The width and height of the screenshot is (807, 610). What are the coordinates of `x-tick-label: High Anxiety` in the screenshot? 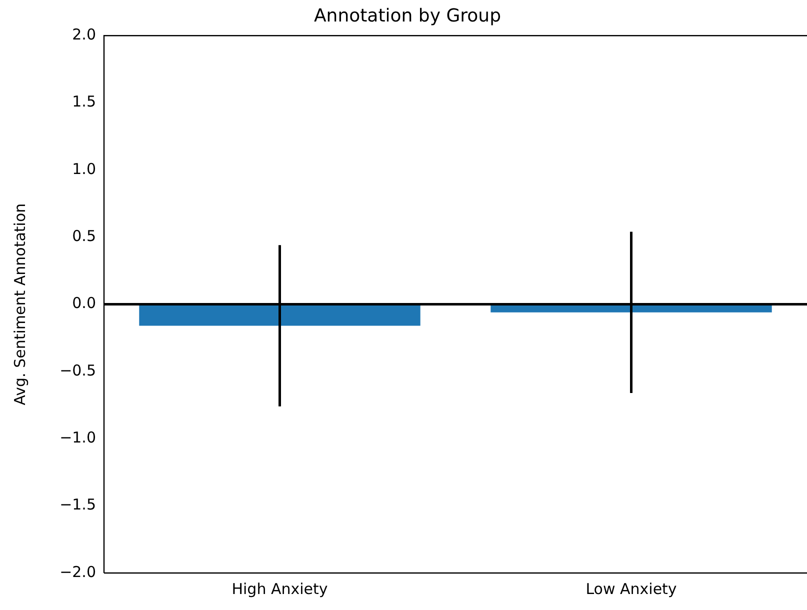 It's located at (280, 589).